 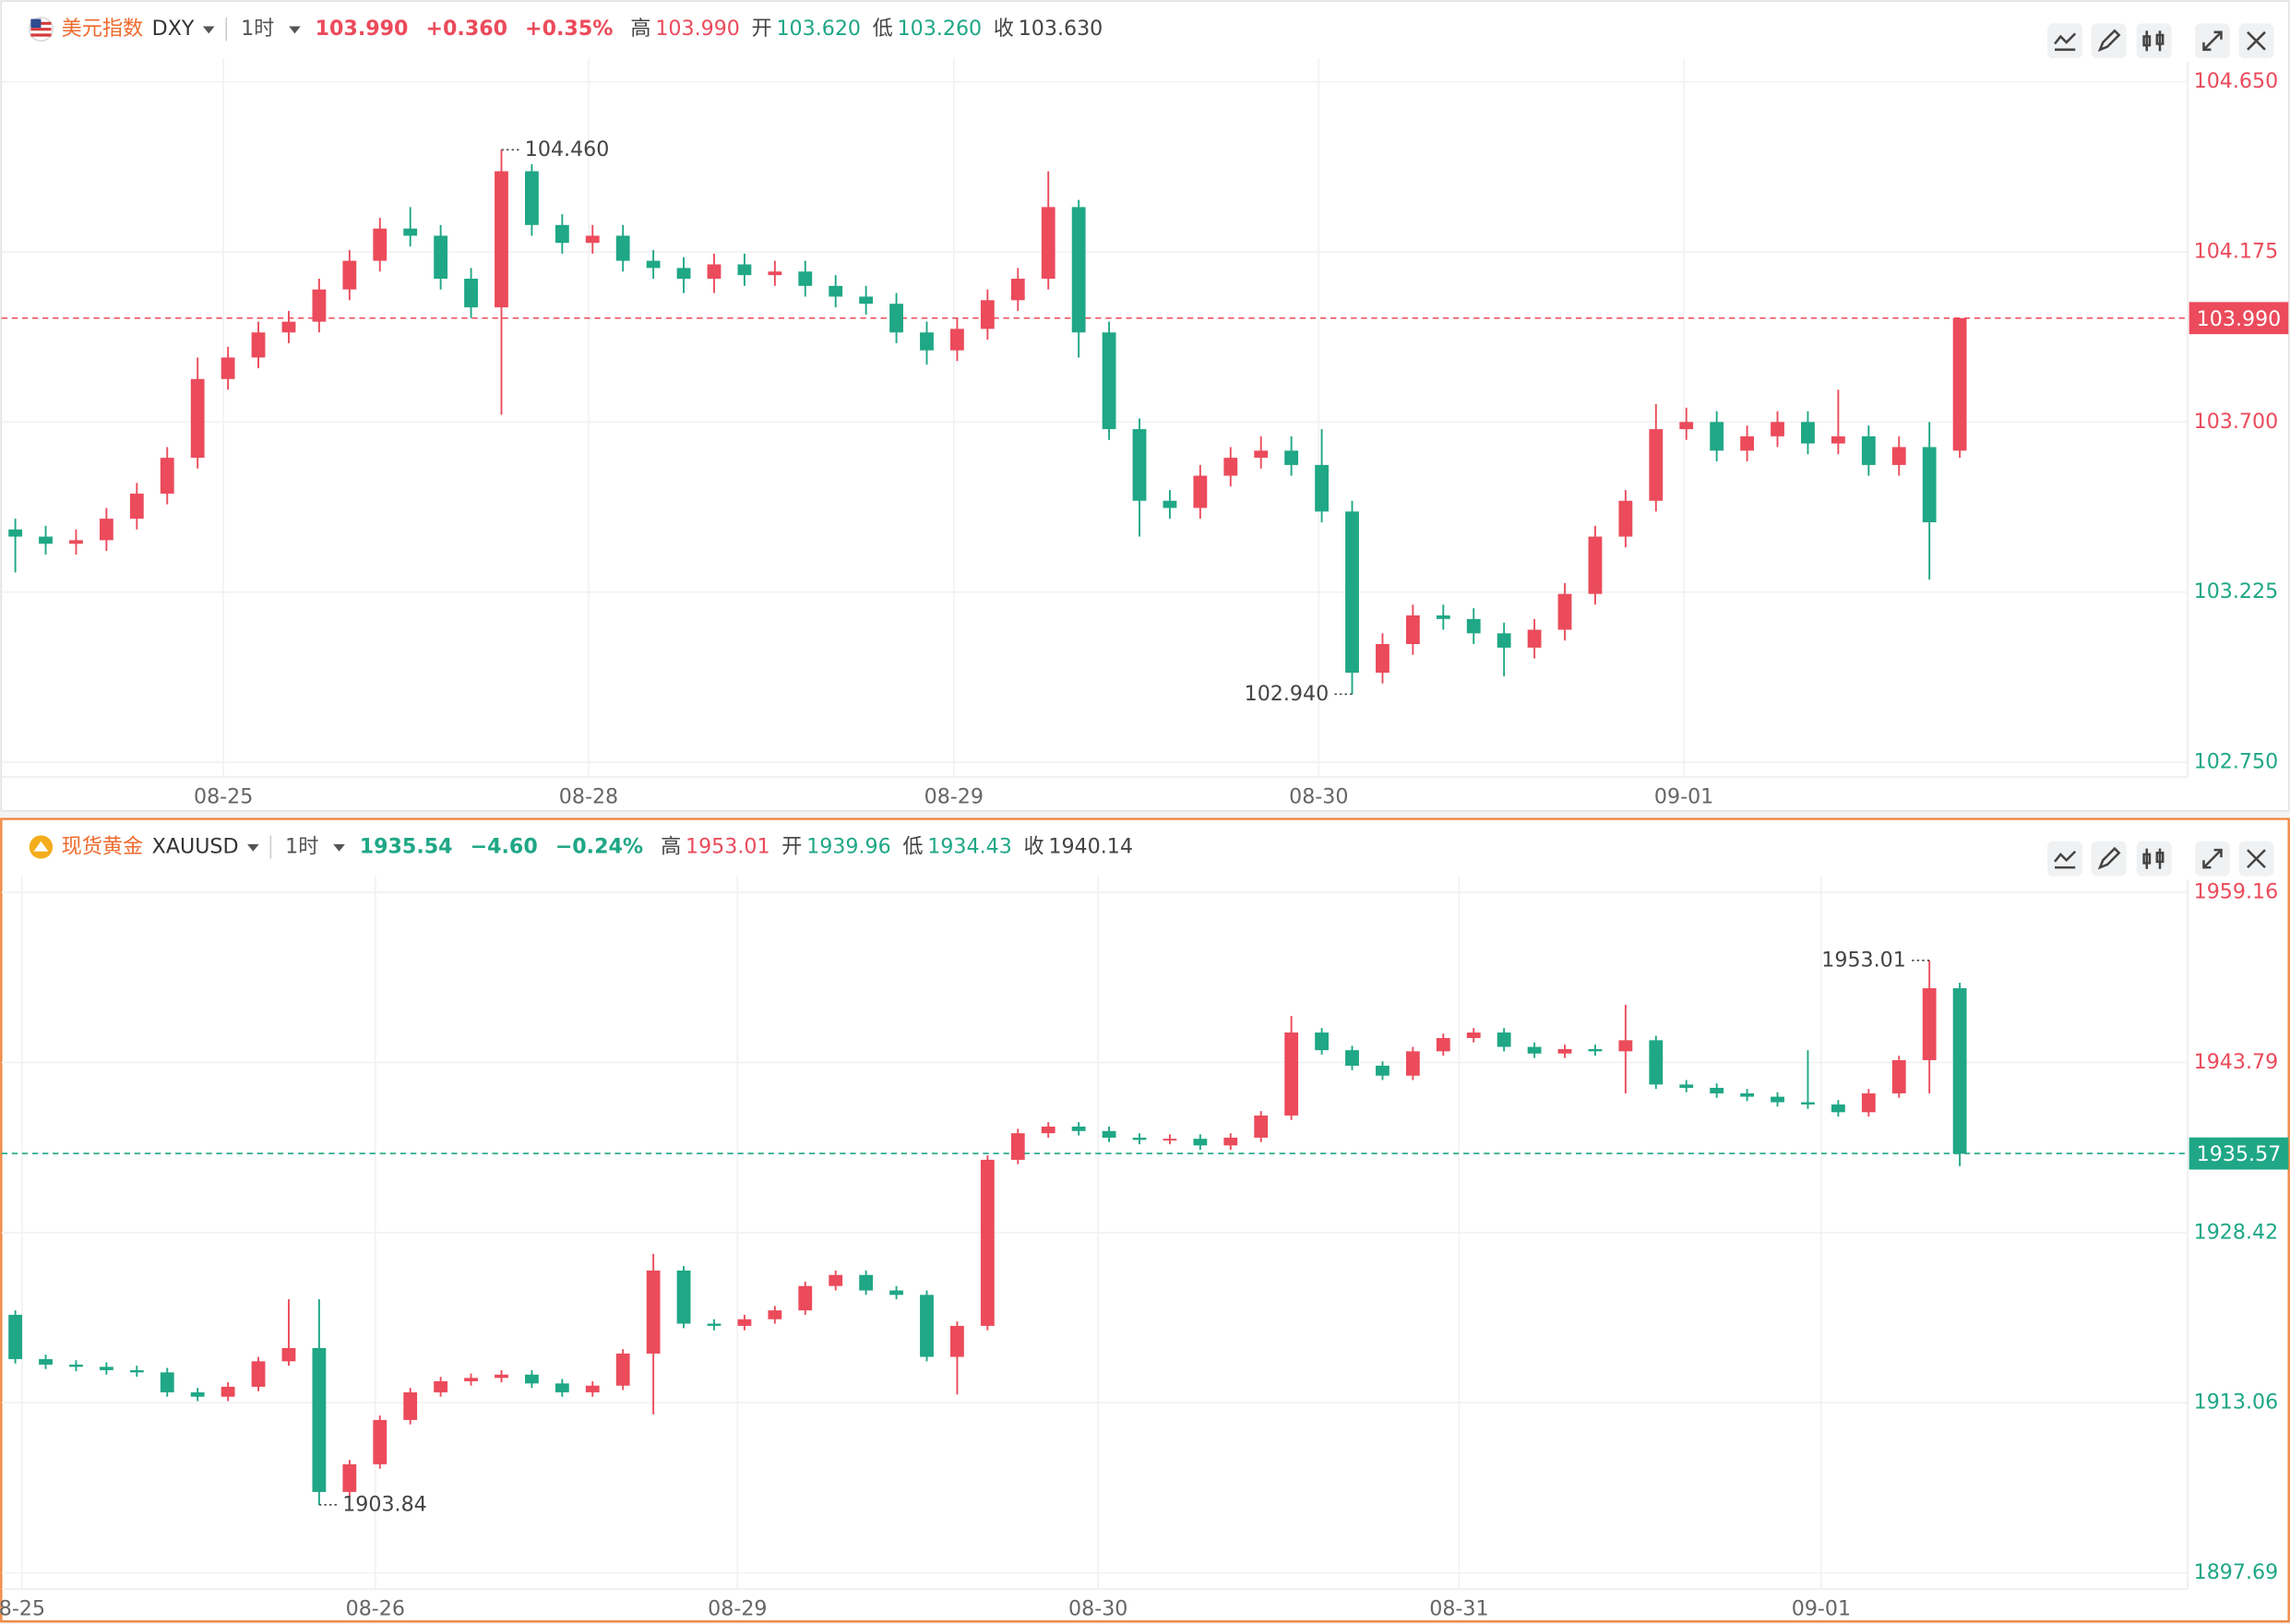 I want to click on price-change: −4.60, so click(x=504, y=846).